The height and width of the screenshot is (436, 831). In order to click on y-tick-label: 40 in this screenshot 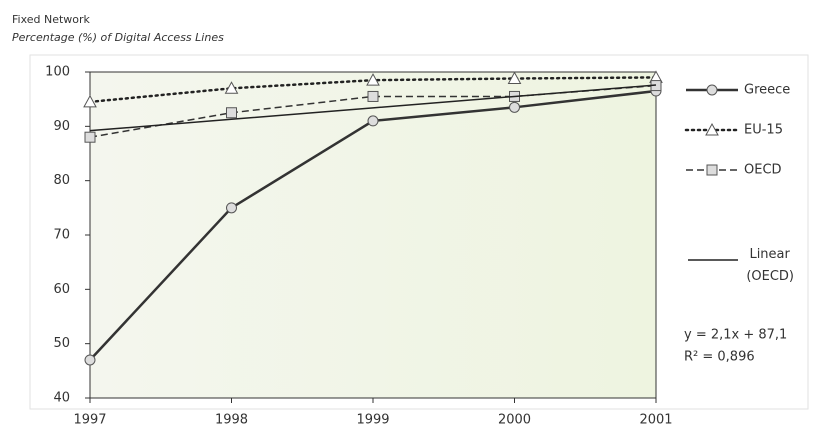, I will do `click(61, 398)`.